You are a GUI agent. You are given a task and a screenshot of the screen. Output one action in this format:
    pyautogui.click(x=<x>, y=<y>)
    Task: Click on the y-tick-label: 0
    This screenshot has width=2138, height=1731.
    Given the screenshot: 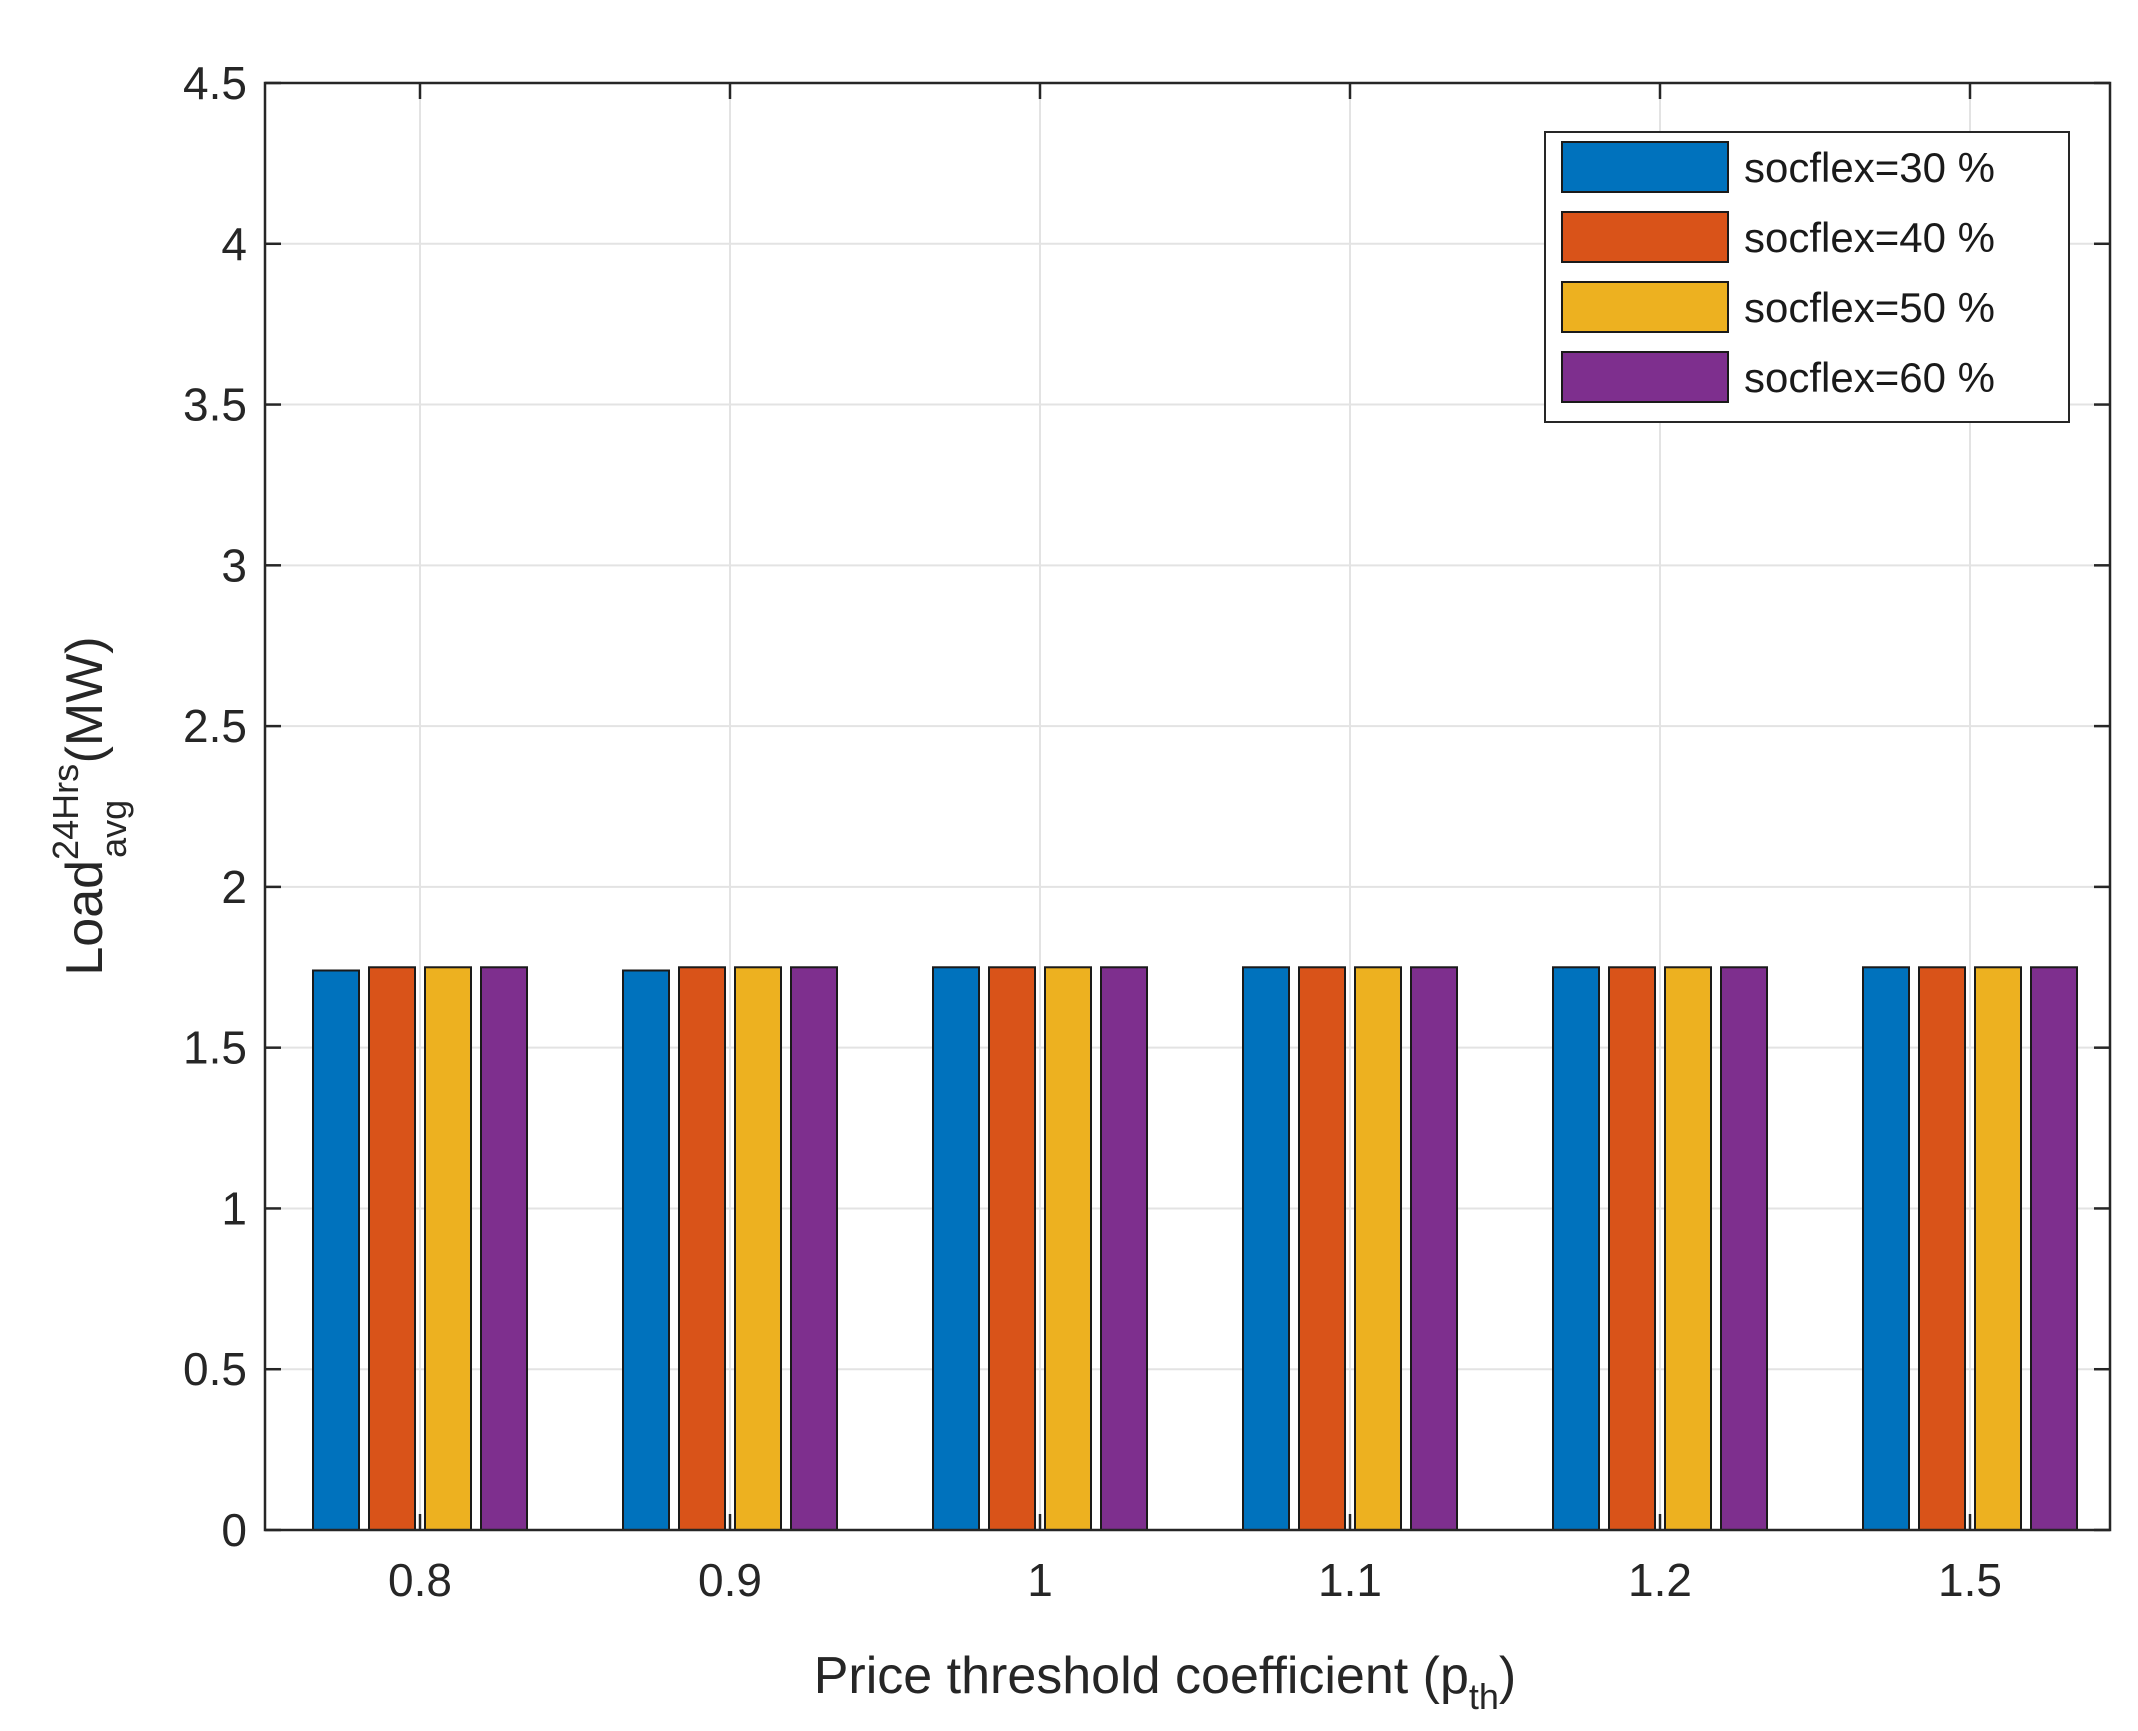 What is the action you would take?
    pyautogui.click(x=234, y=1530)
    